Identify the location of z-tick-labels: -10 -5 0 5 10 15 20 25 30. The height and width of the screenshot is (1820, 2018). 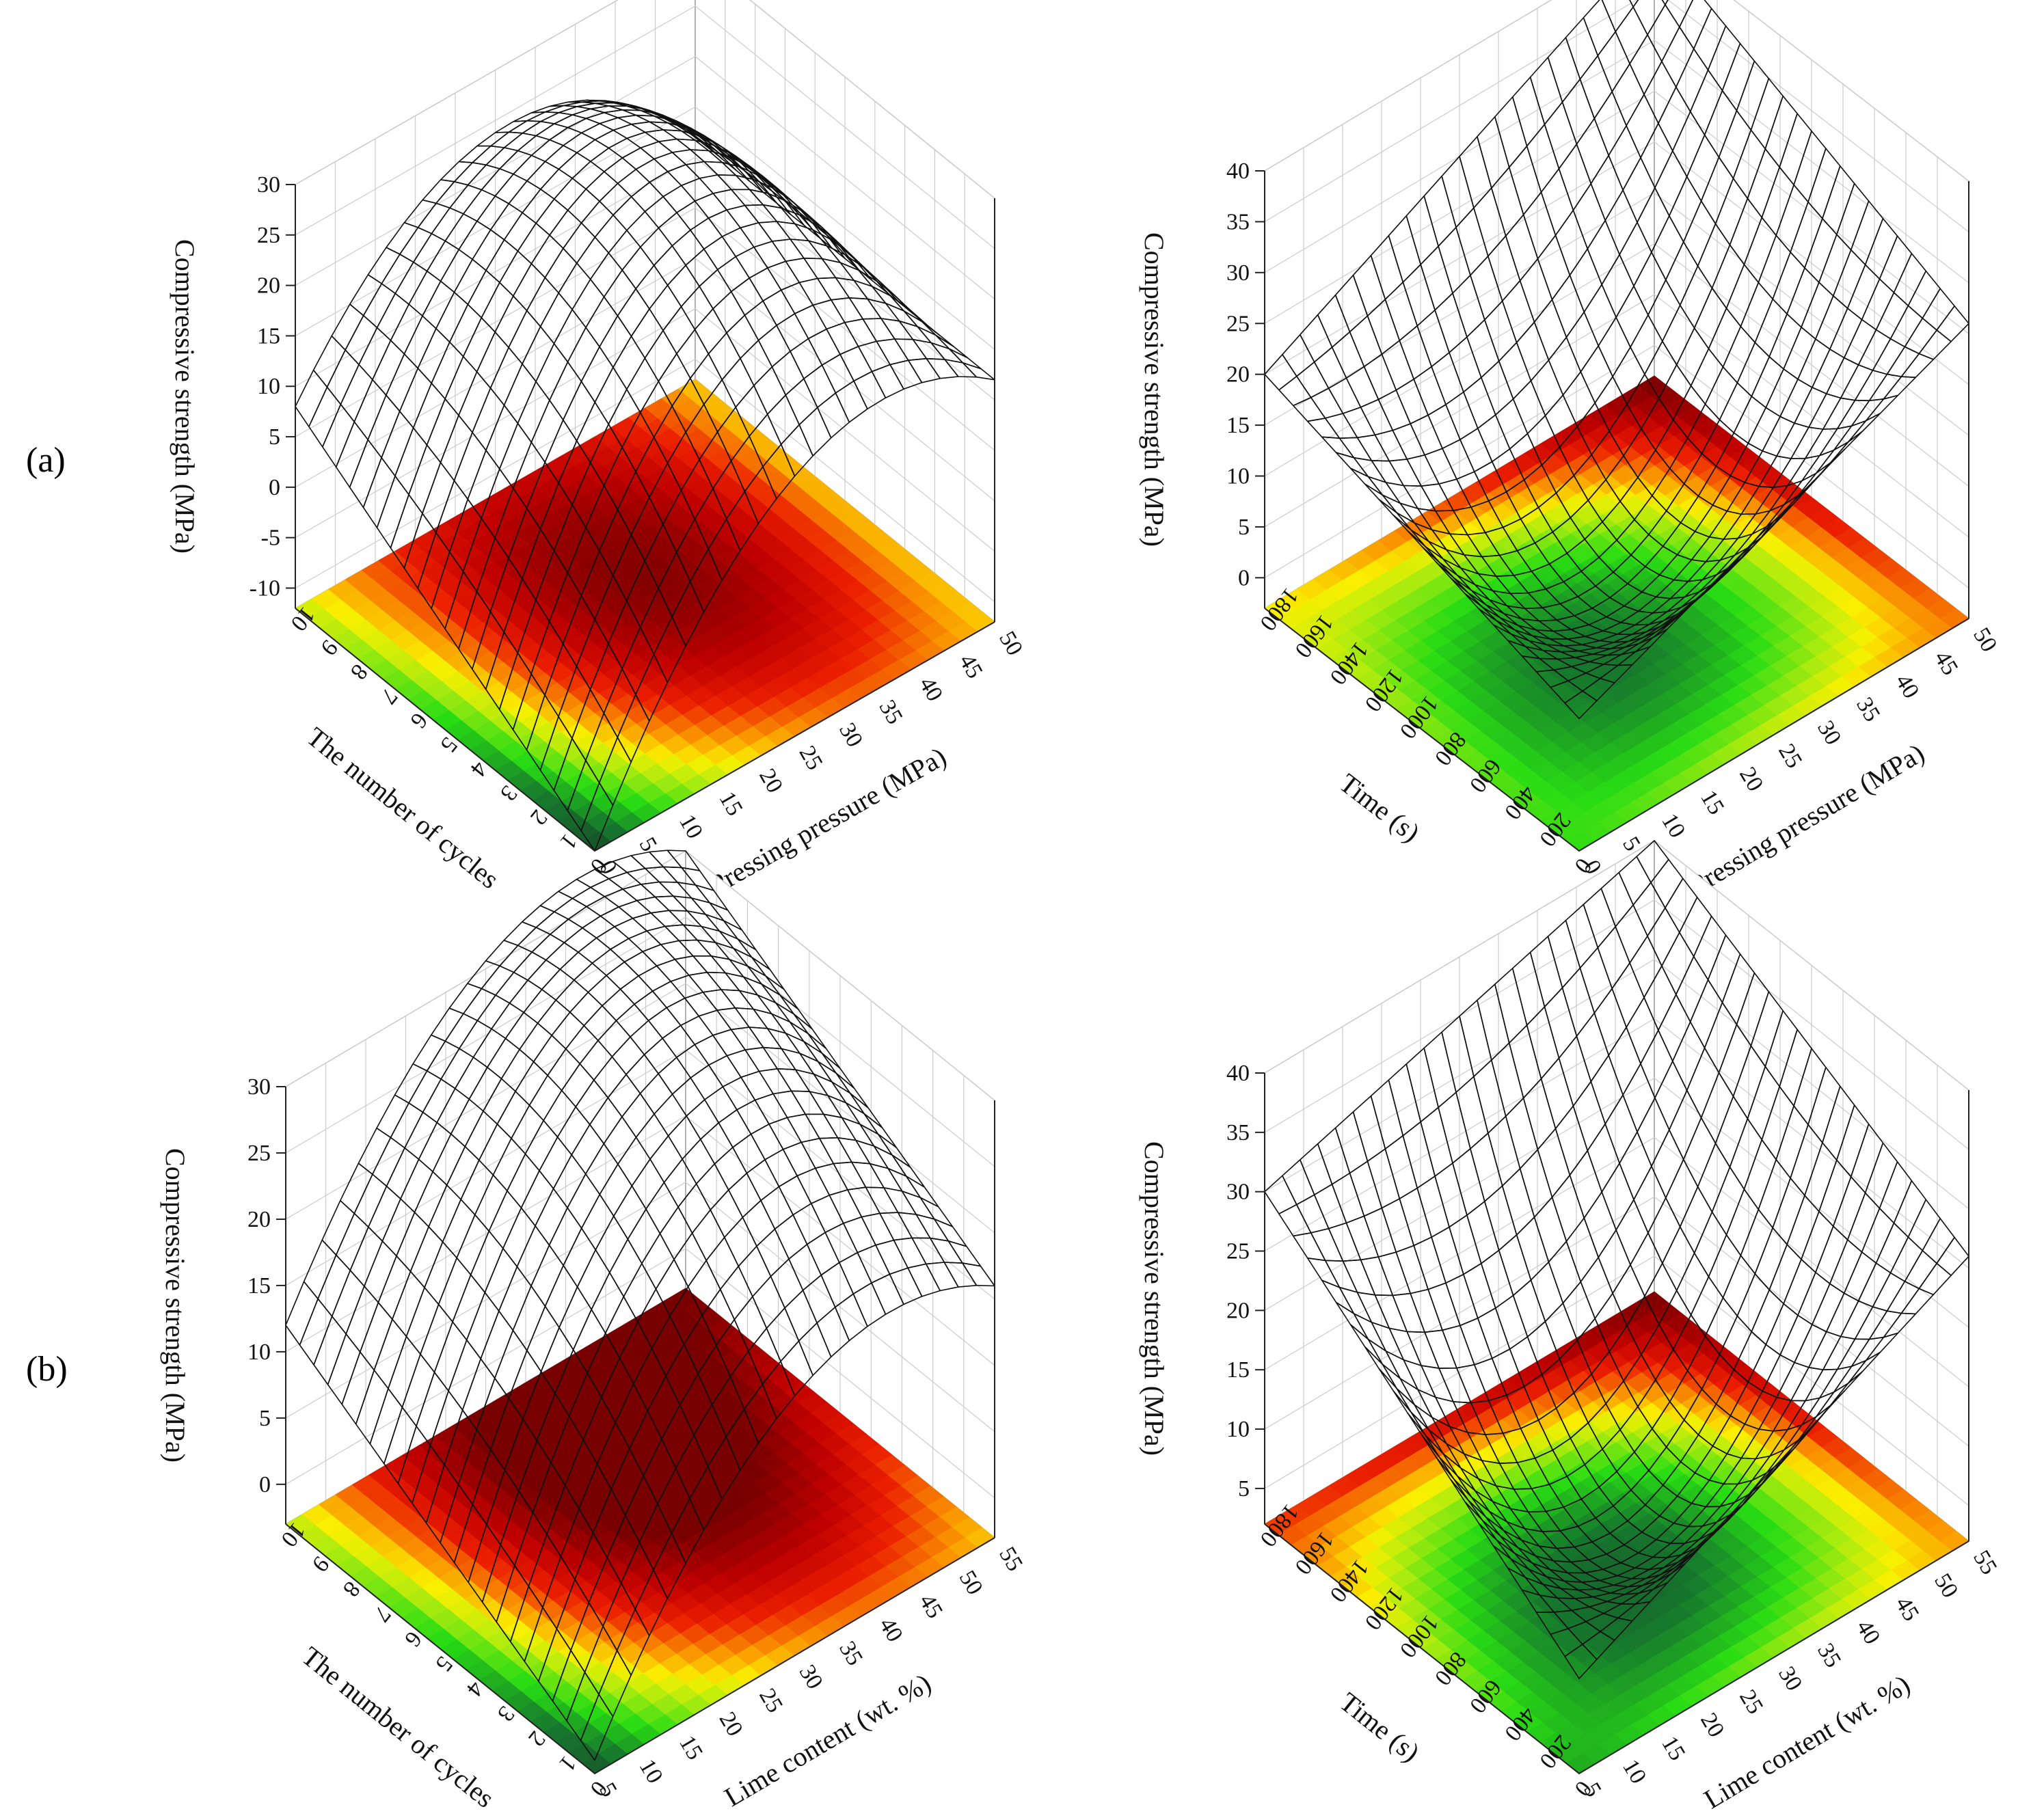
(272, 386).